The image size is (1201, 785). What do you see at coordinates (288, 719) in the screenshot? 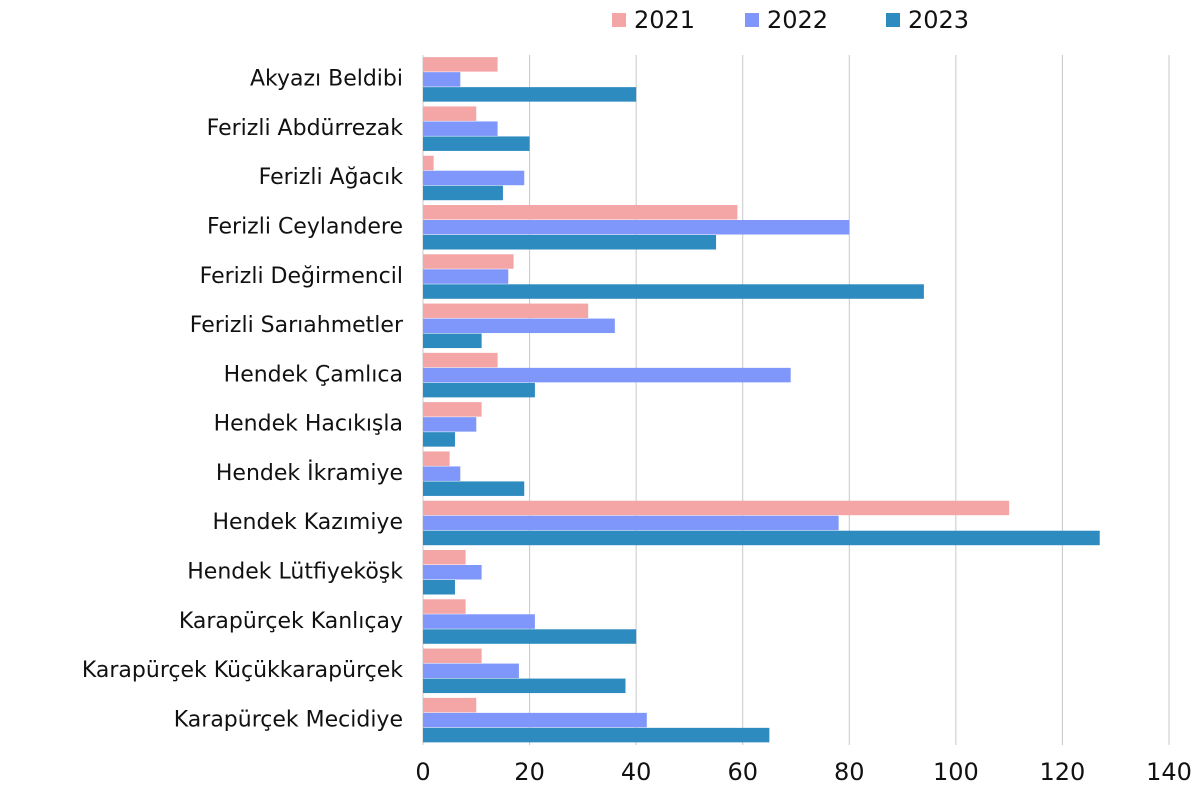
I see `category-label: Karapürçek Mecidiye` at bounding box center [288, 719].